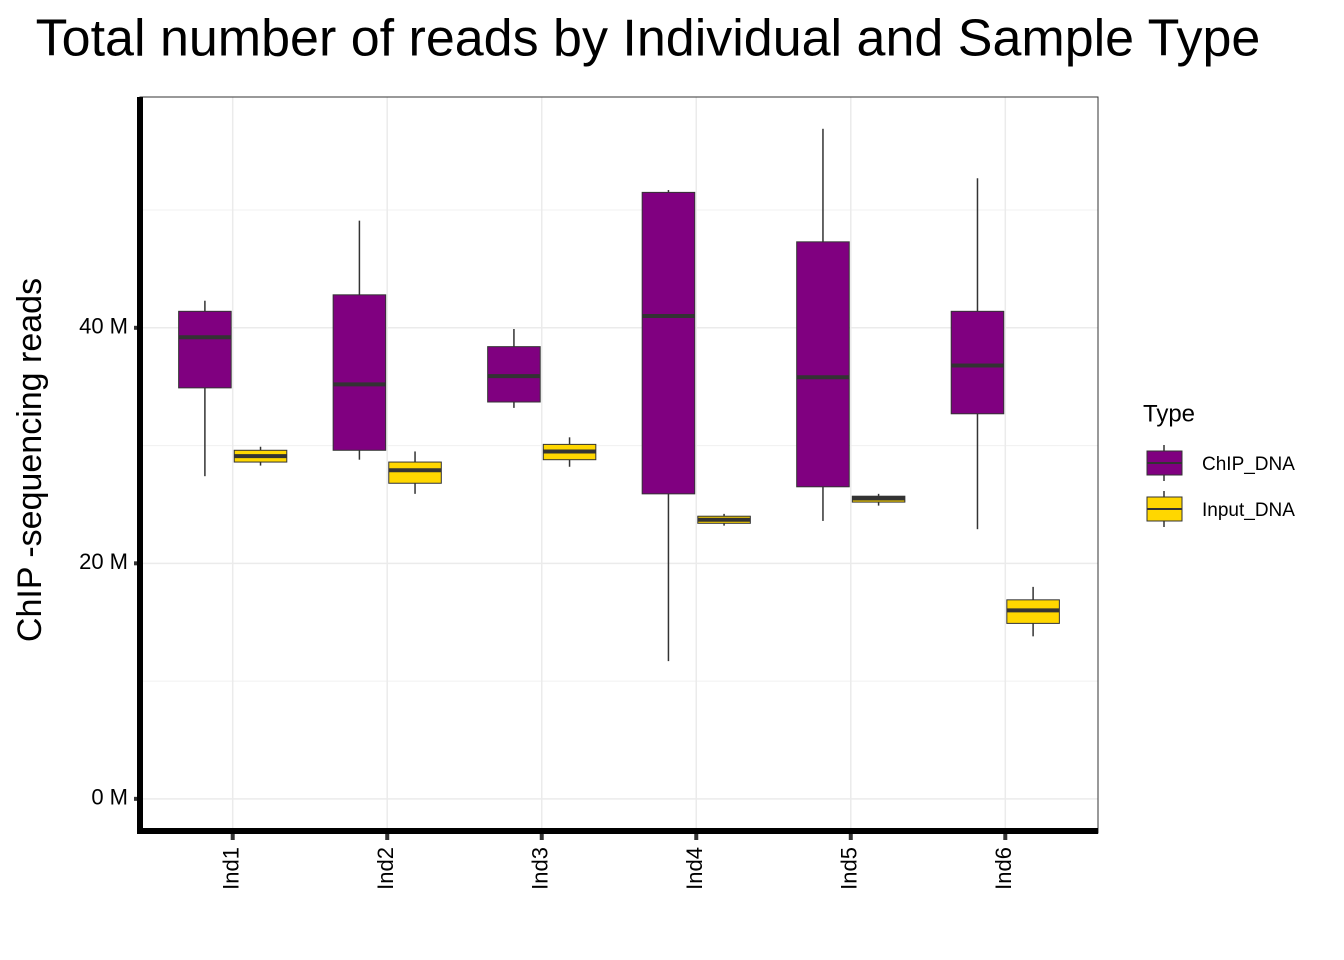 The image size is (1344, 960). I want to click on y-tick-label: 0 M, so click(109, 797).